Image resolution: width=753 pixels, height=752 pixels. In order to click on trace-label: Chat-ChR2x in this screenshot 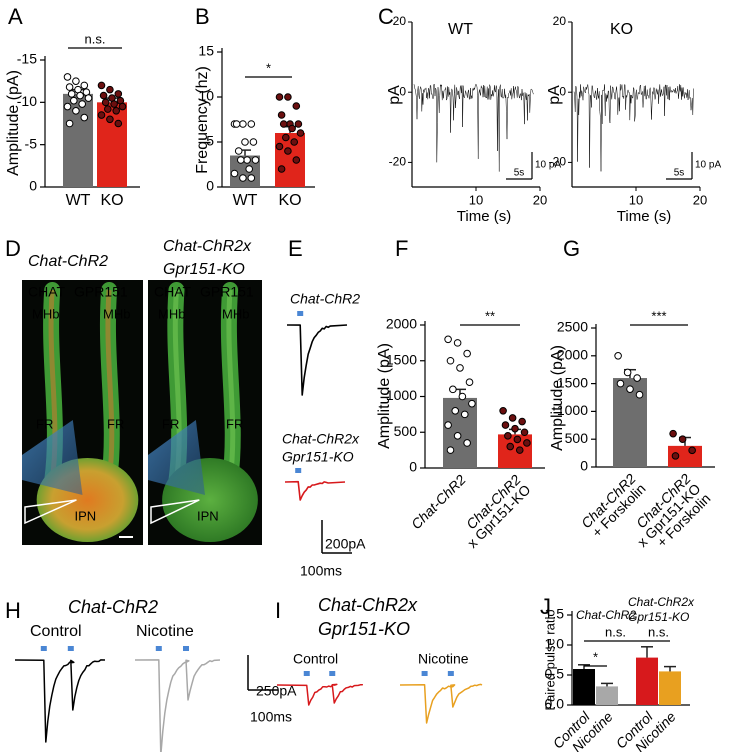, I will do `click(321, 439)`.